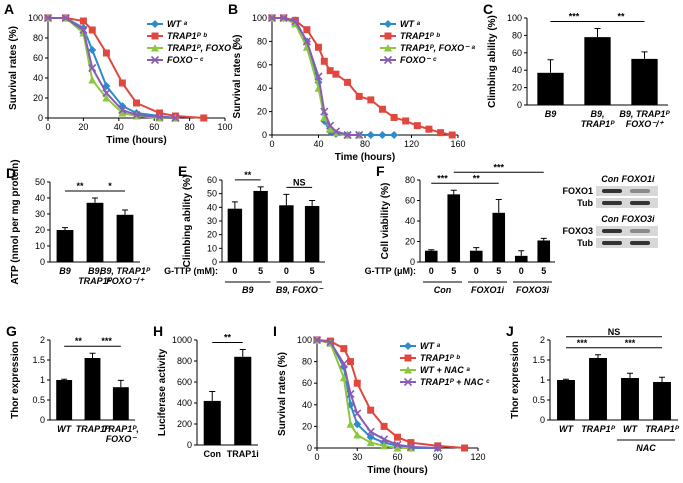 The image size is (683, 483). What do you see at coordinates (184, 361) in the screenshot?
I see `y-tick-label: 800` at bounding box center [184, 361].